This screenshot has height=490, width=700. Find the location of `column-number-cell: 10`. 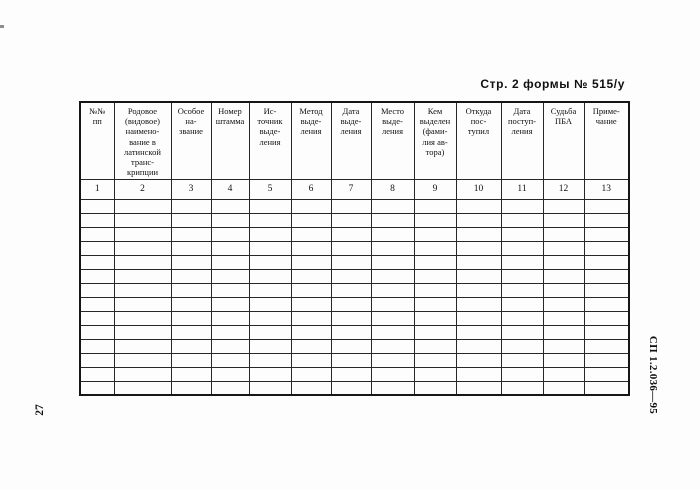

column-number-cell: 10 is located at coordinates (478, 189).